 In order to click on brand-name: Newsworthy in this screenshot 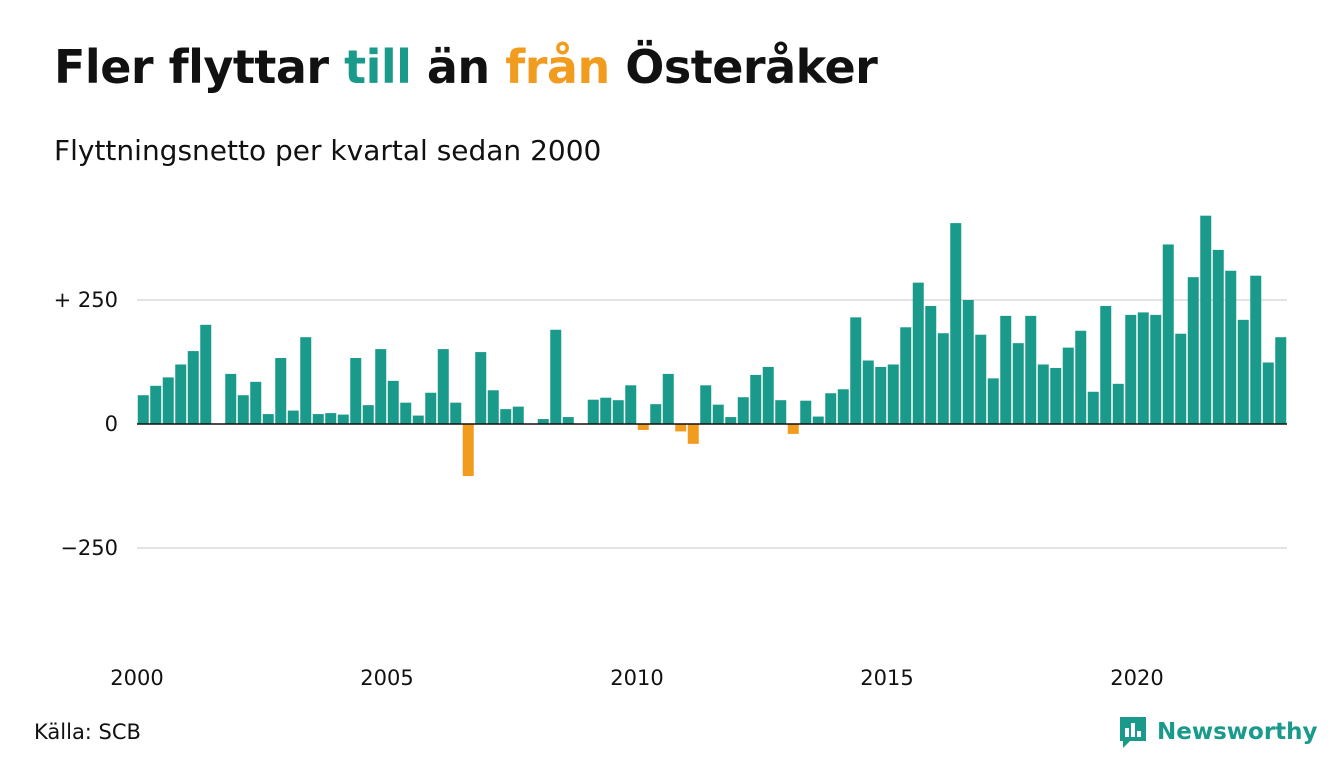, I will do `click(1237, 732)`.